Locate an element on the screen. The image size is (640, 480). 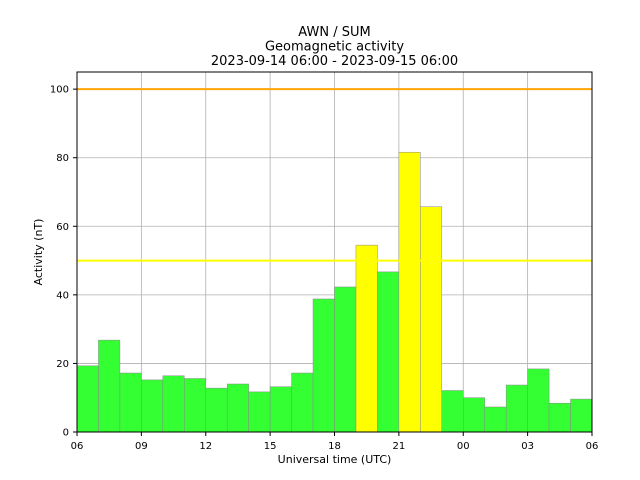
y-tick-label: 0 is located at coordinates (66, 433).